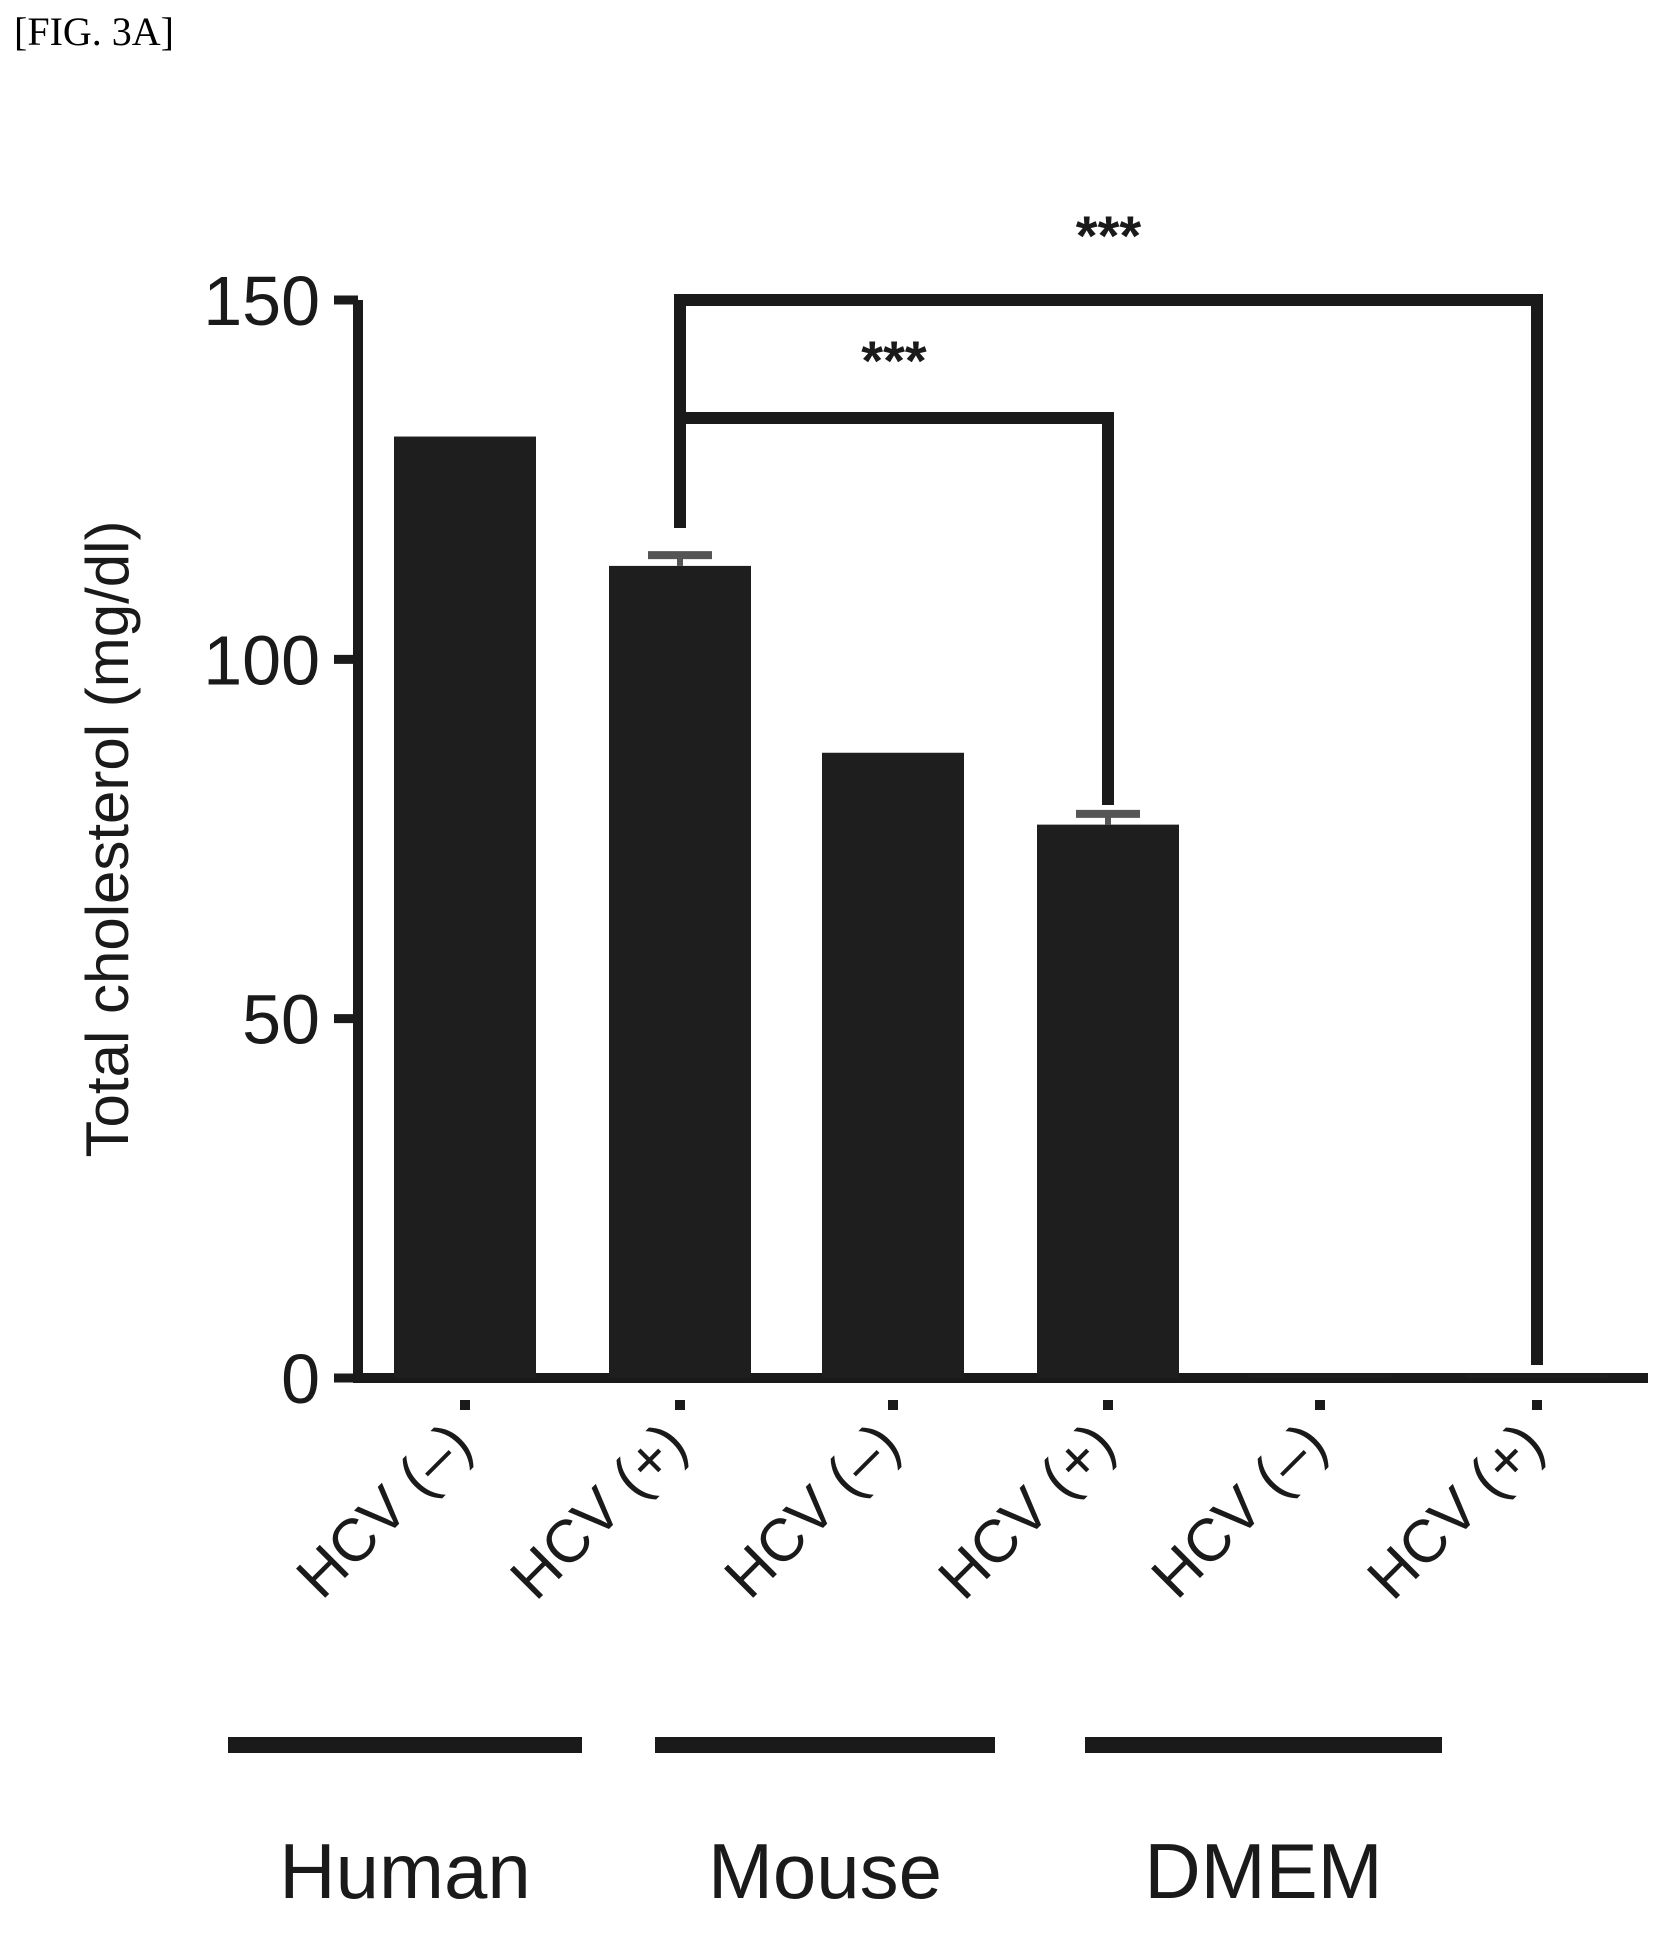 Image resolution: width=1677 pixels, height=1937 pixels. I want to click on group-label: Human, so click(404, 1871).